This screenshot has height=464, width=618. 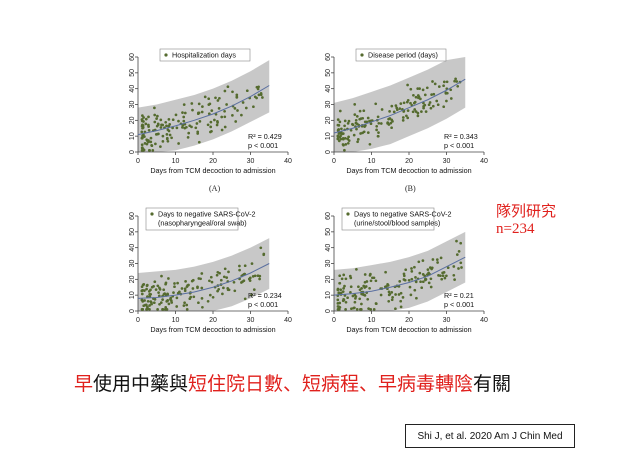 What do you see at coordinates (526, 212) in the screenshot?
I see `study-type: 隊列研究` at bounding box center [526, 212].